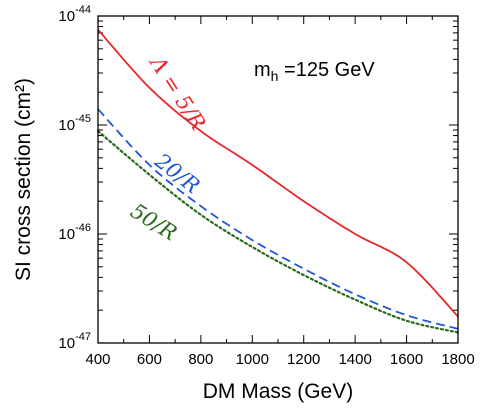  Describe the element at coordinates (278, 391) in the screenshot. I see `x-axis-title: DM Mass (GeV)` at that location.